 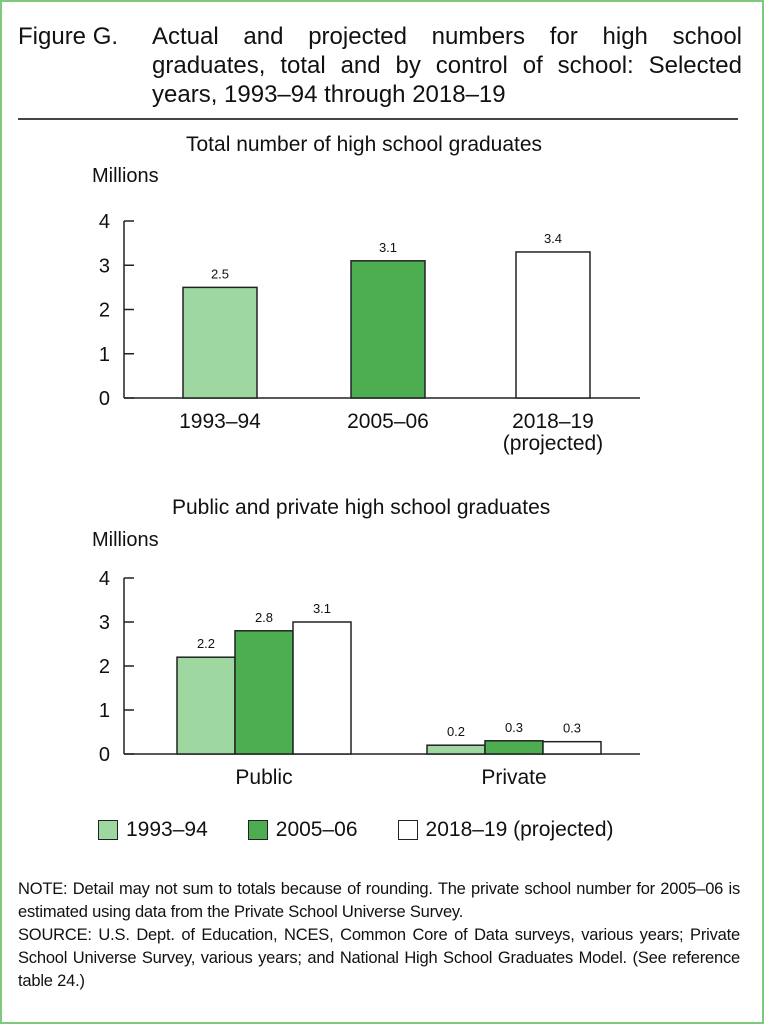 I want to click on legend-label-2018: 2018–19 (projected), so click(x=519, y=829).